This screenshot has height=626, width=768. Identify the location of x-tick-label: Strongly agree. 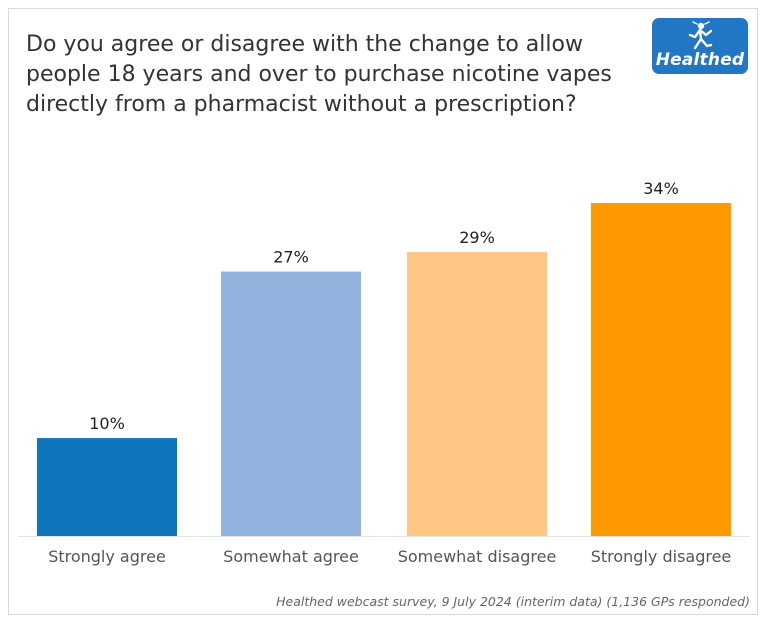
(107, 556).